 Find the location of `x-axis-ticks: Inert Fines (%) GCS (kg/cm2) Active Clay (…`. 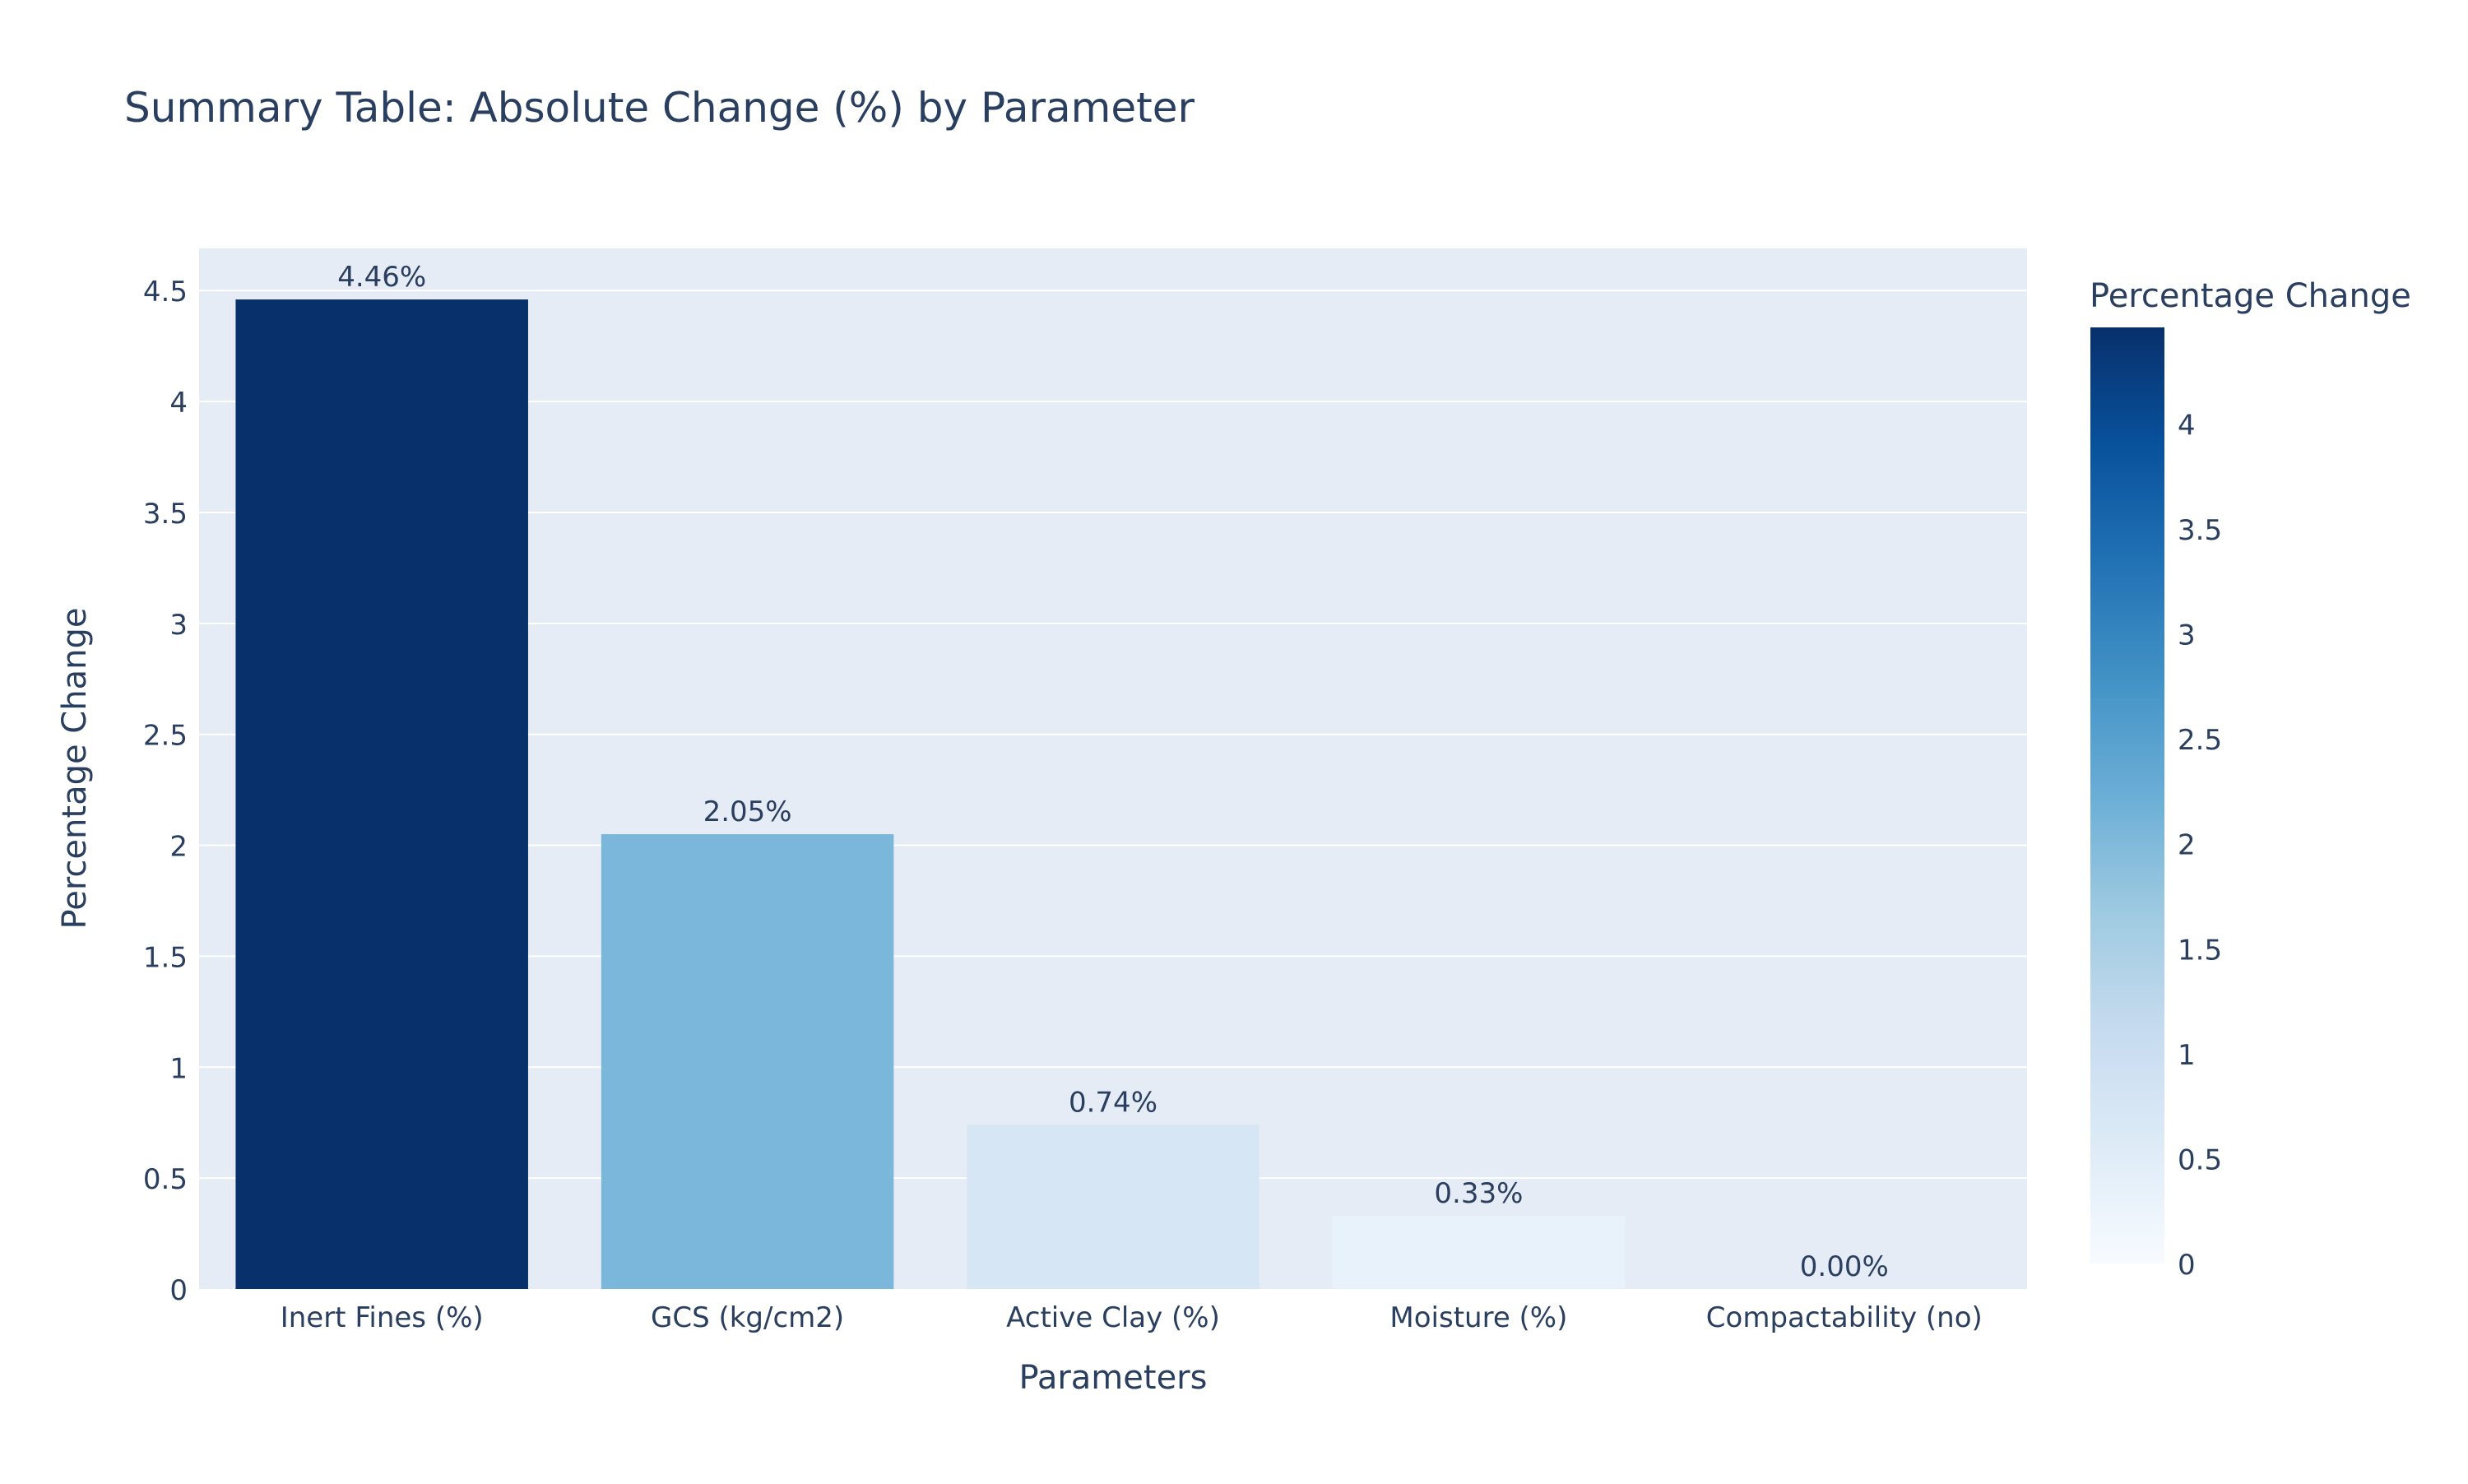

x-axis-ticks: Inert Fines (%) GCS (kg/cm2) Active Clay (… is located at coordinates (1132, 1317).